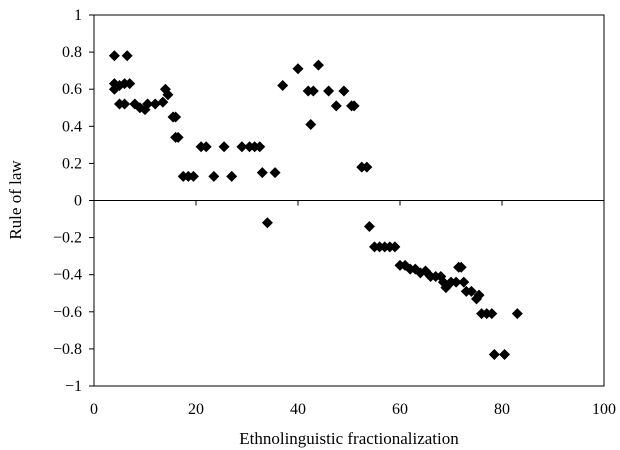 This screenshot has height=450, width=620. Describe the element at coordinates (349, 438) in the screenshot. I see `x-axis-title: Ethnolinguistic fractionalization` at that location.